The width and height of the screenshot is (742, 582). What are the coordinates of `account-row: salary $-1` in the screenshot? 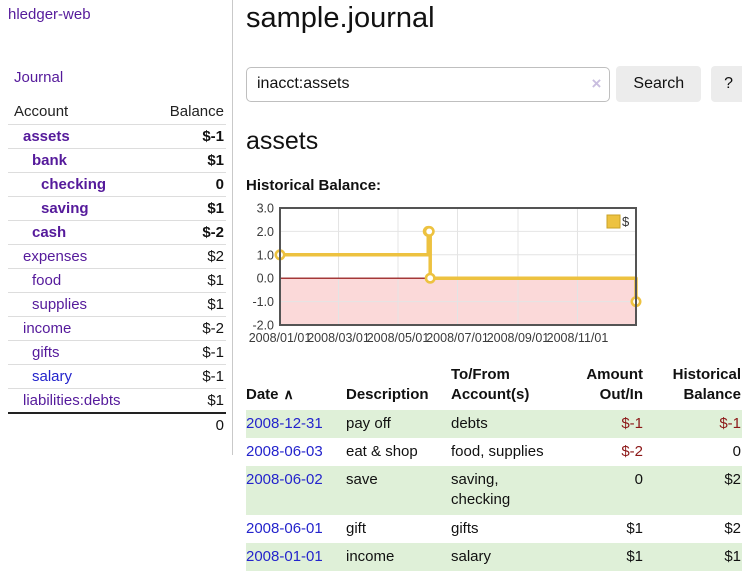 It's located at (117, 376).